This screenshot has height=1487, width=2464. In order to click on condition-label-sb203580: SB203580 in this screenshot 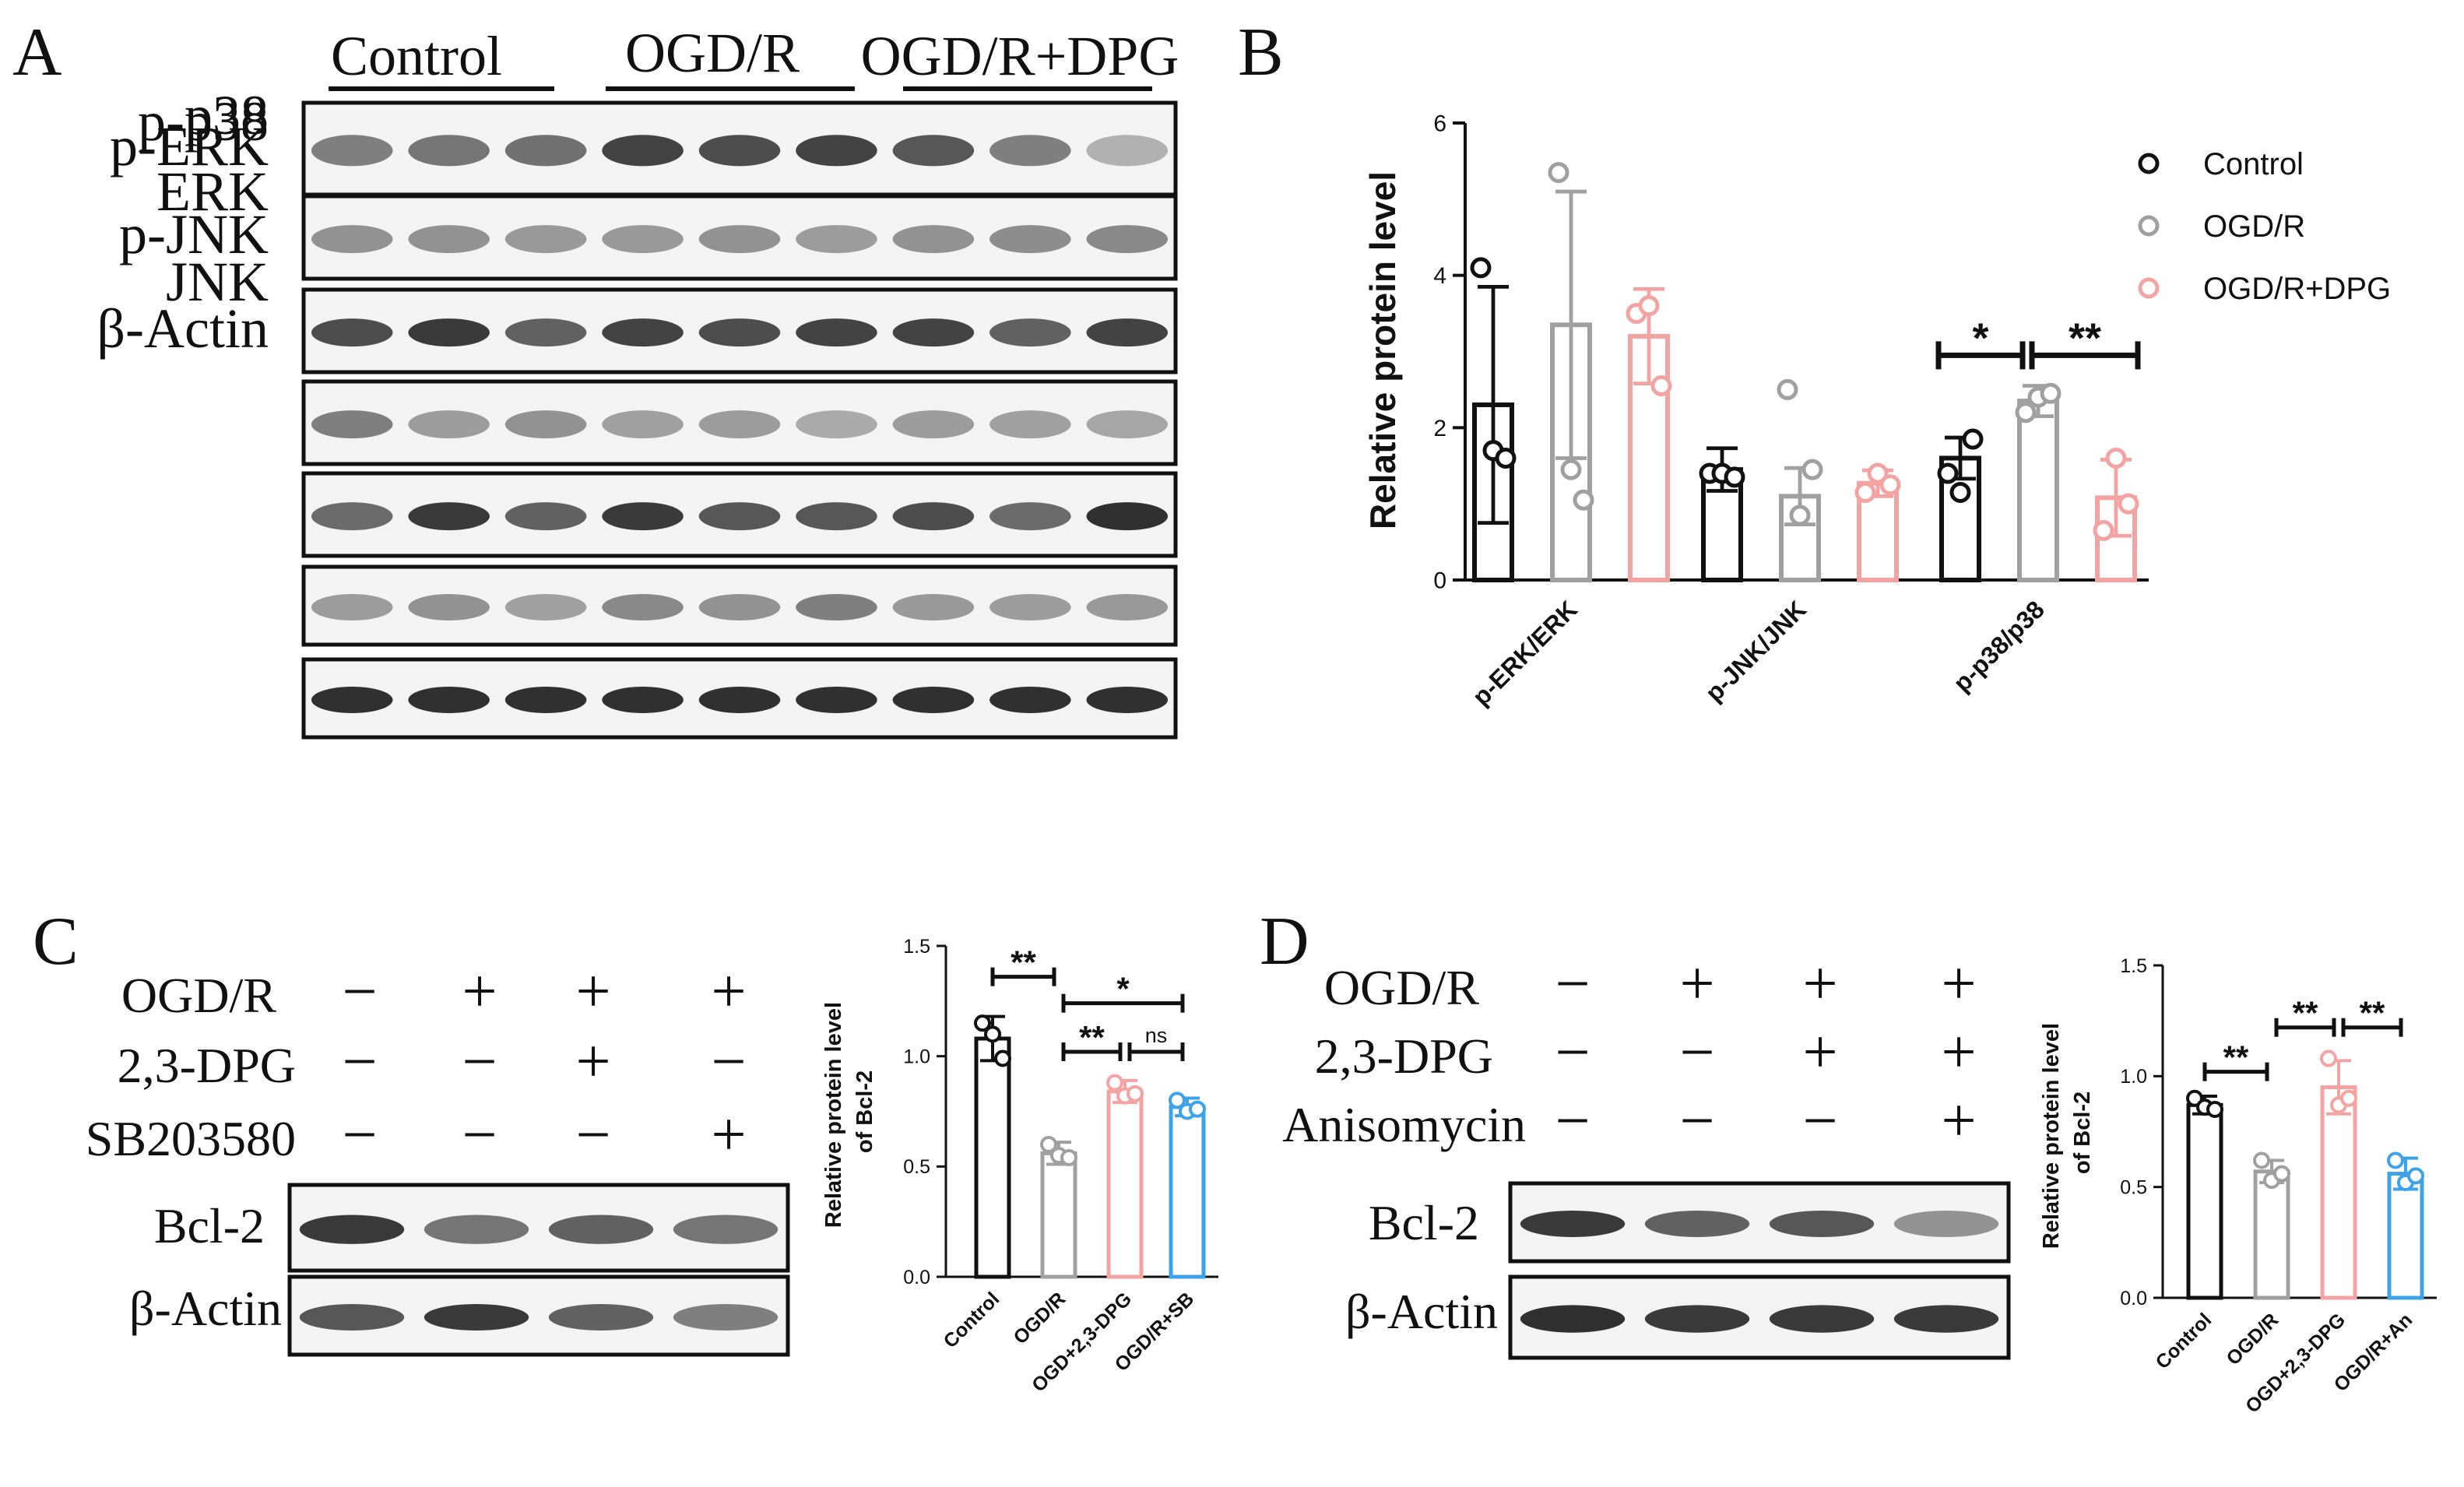, I will do `click(191, 1138)`.